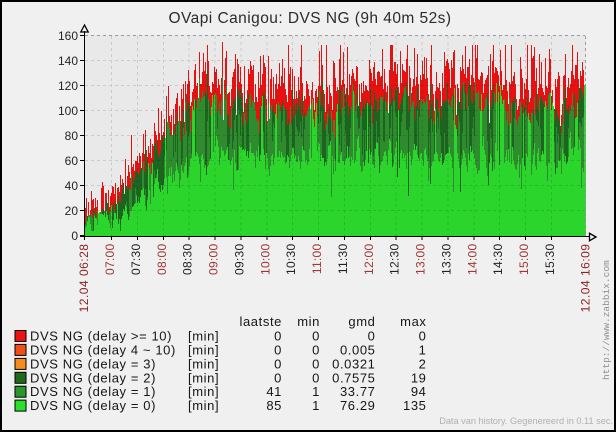 Image resolution: width=616 pixels, height=432 pixels. Describe the element at coordinates (395, 259) in the screenshot. I see `svg-text: 12:30` at that location.